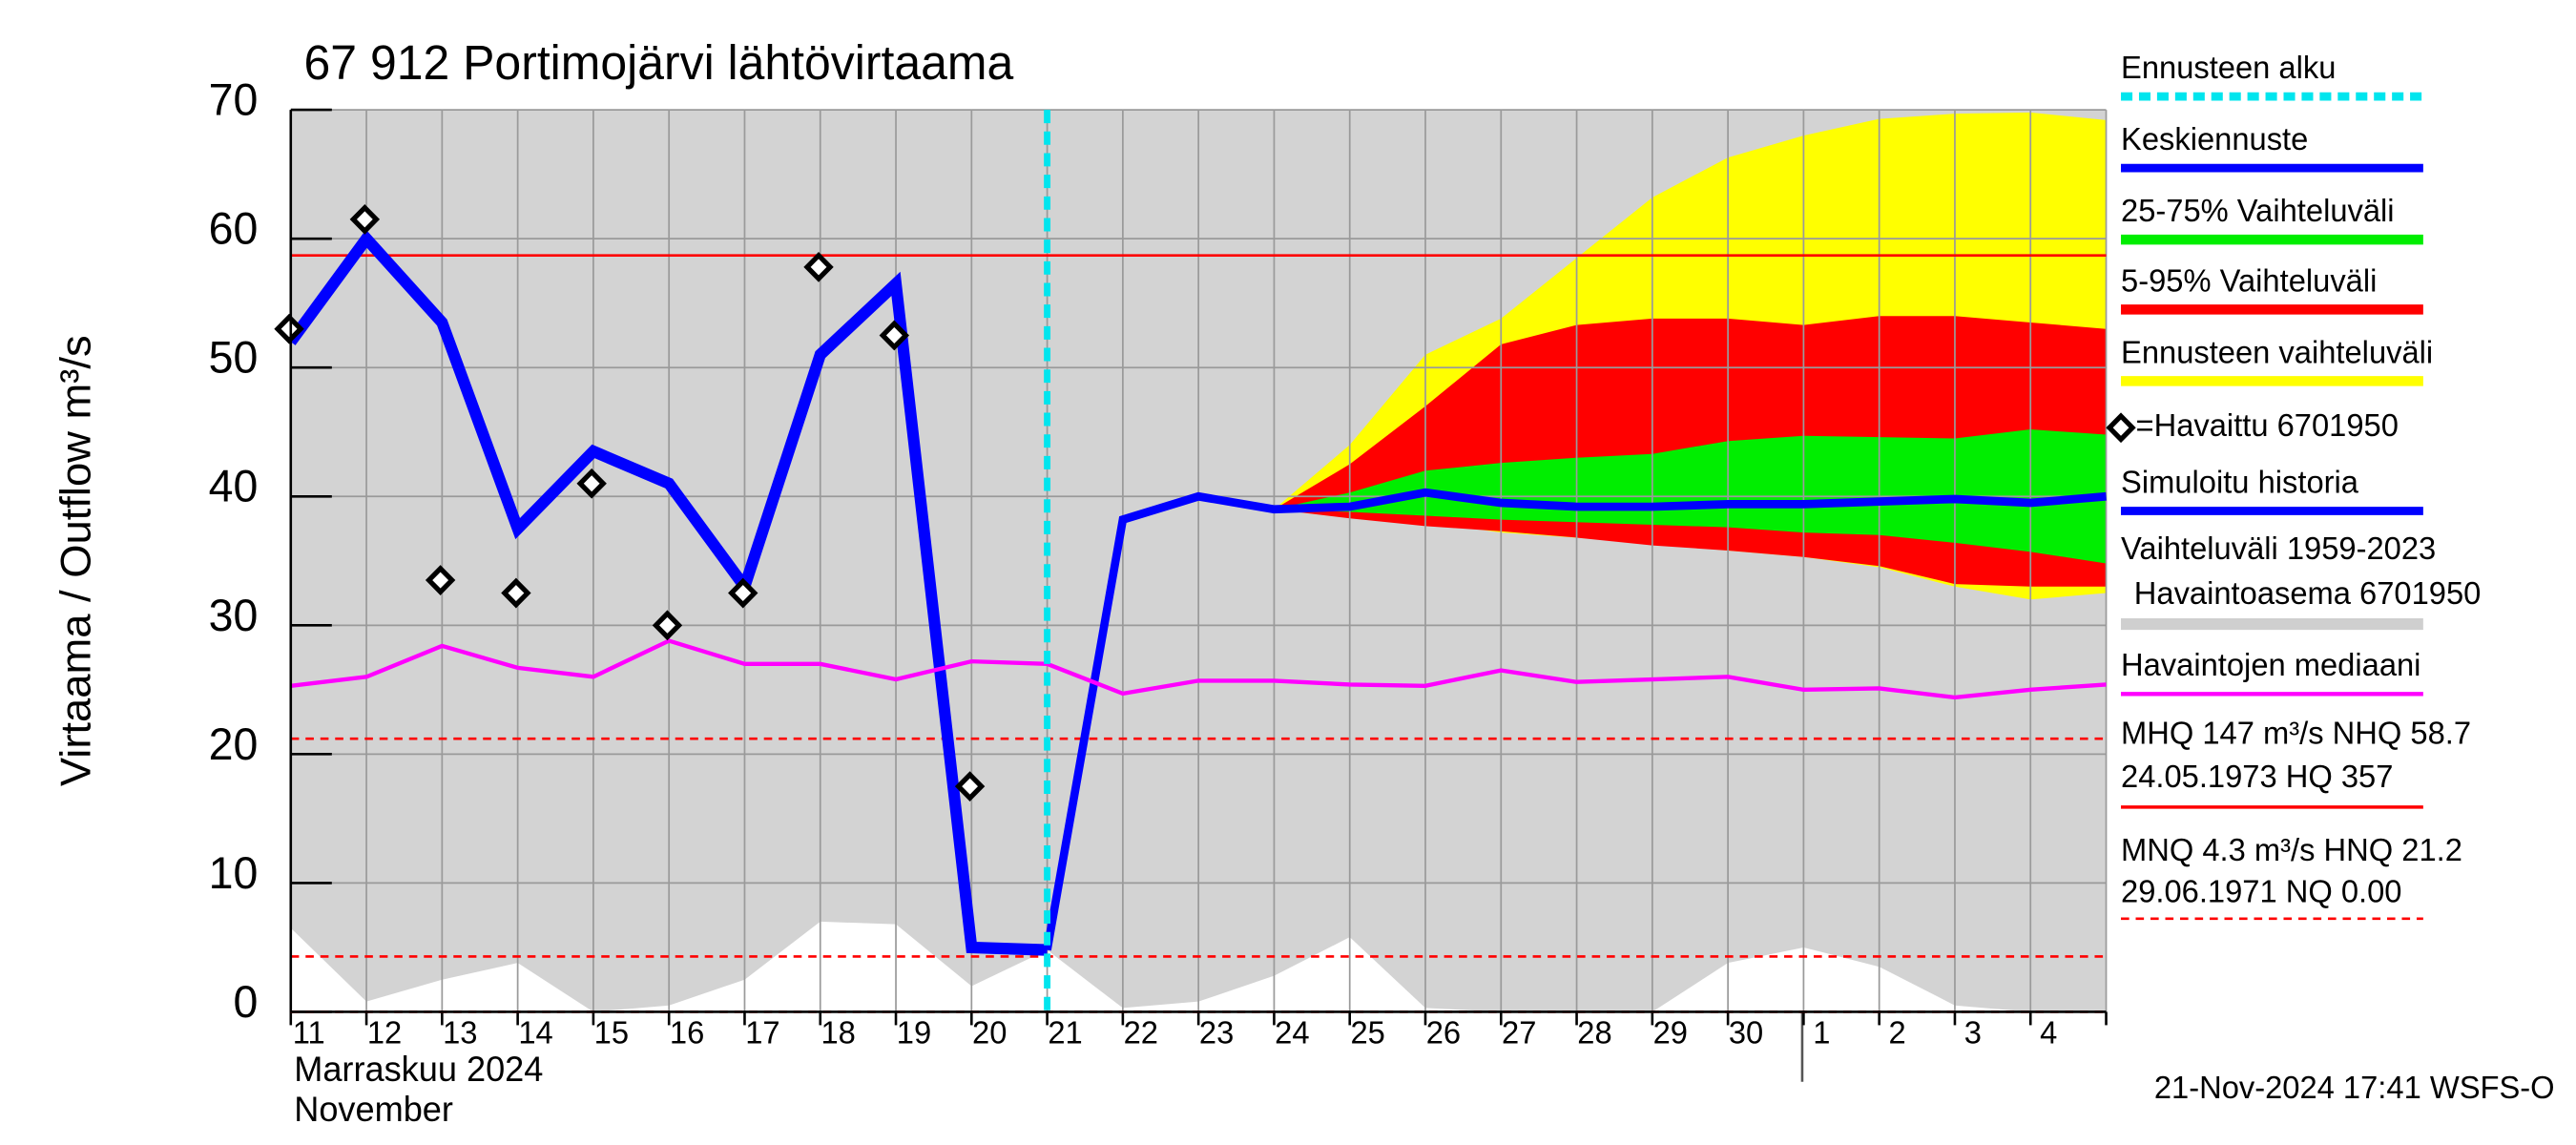 The image size is (2576, 1145). What do you see at coordinates (1367, 1032) in the screenshot?
I see `x-tick-label: 25` at bounding box center [1367, 1032].